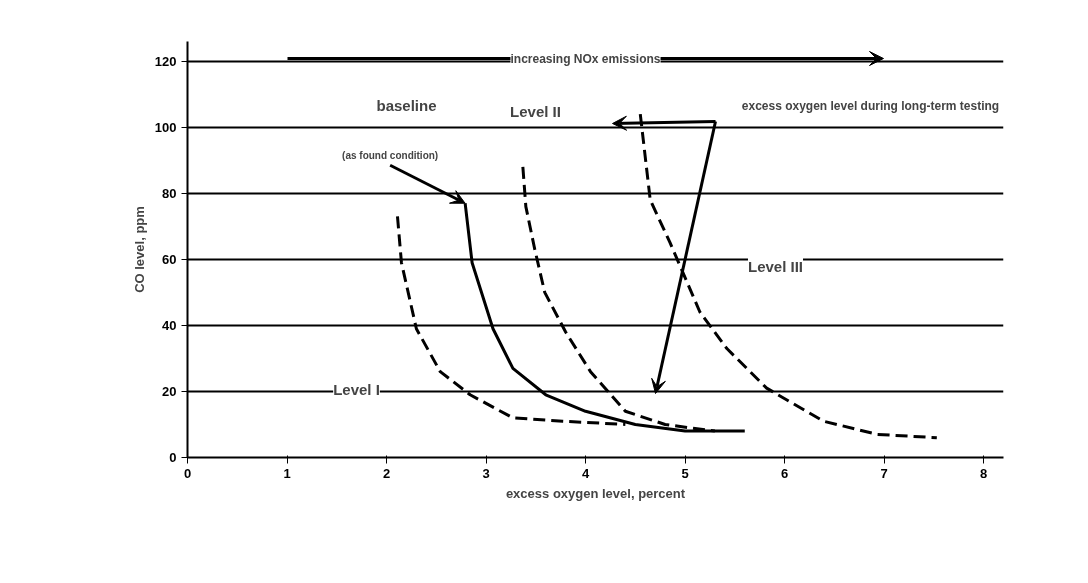 The height and width of the screenshot is (583, 1088). Describe the element at coordinates (585, 58) in the screenshot. I see `annotation: increasing NOx emissions` at that location.